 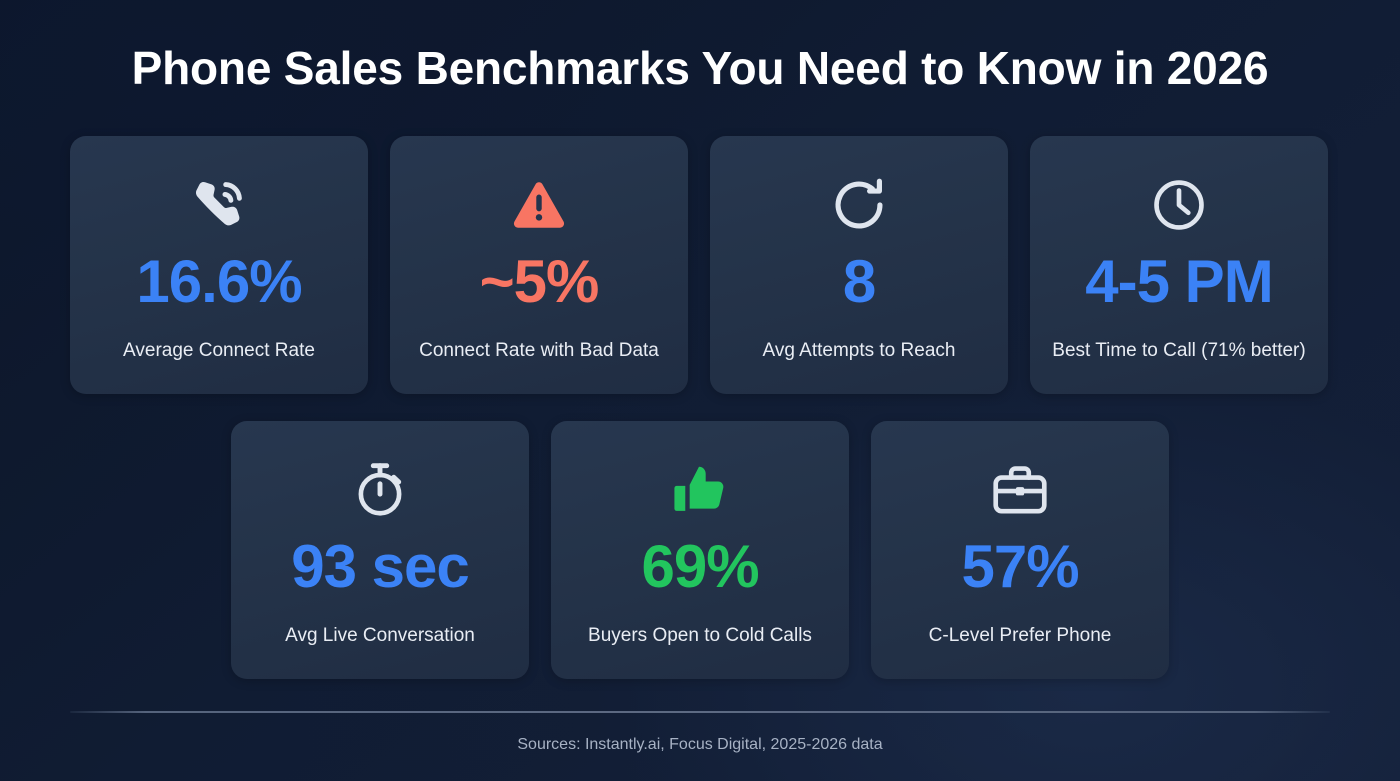 What do you see at coordinates (1179, 205) in the screenshot?
I see `clock-icon` at bounding box center [1179, 205].